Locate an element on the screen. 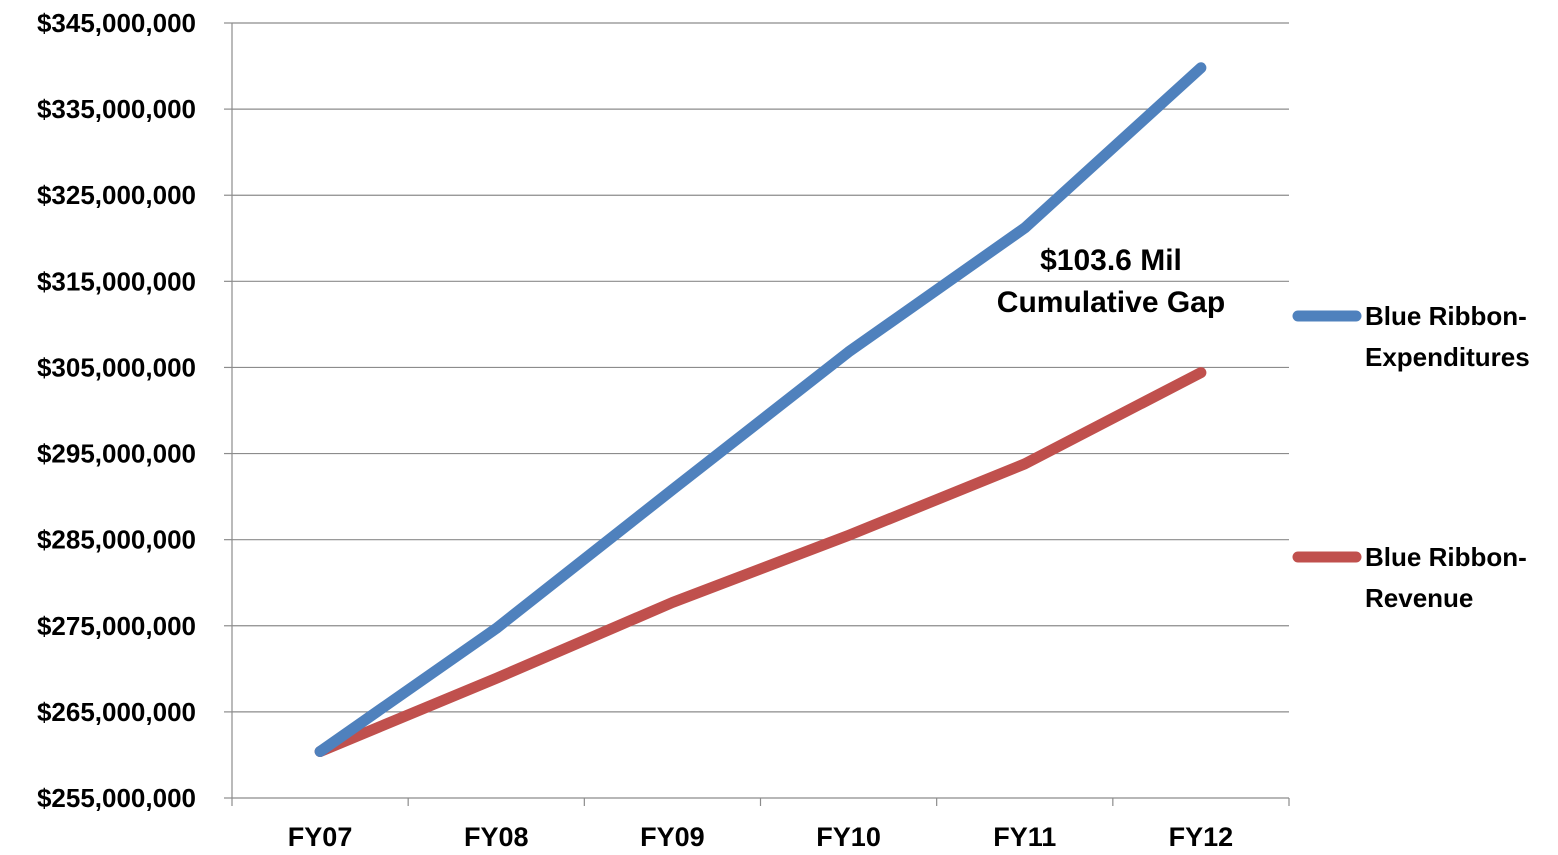 This screenshot has width=1558, height=855. annotation-label: Cumulative Gap is located at coordinates (1111, 302).